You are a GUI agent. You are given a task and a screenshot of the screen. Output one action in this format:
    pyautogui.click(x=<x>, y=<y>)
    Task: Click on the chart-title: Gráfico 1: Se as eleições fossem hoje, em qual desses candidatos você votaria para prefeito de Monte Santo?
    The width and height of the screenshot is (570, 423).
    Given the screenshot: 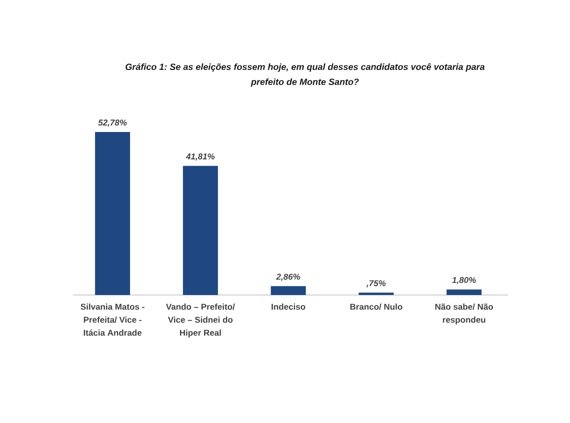 What is the action you would take?
    pyautogui.click(x=305, y=75)
    